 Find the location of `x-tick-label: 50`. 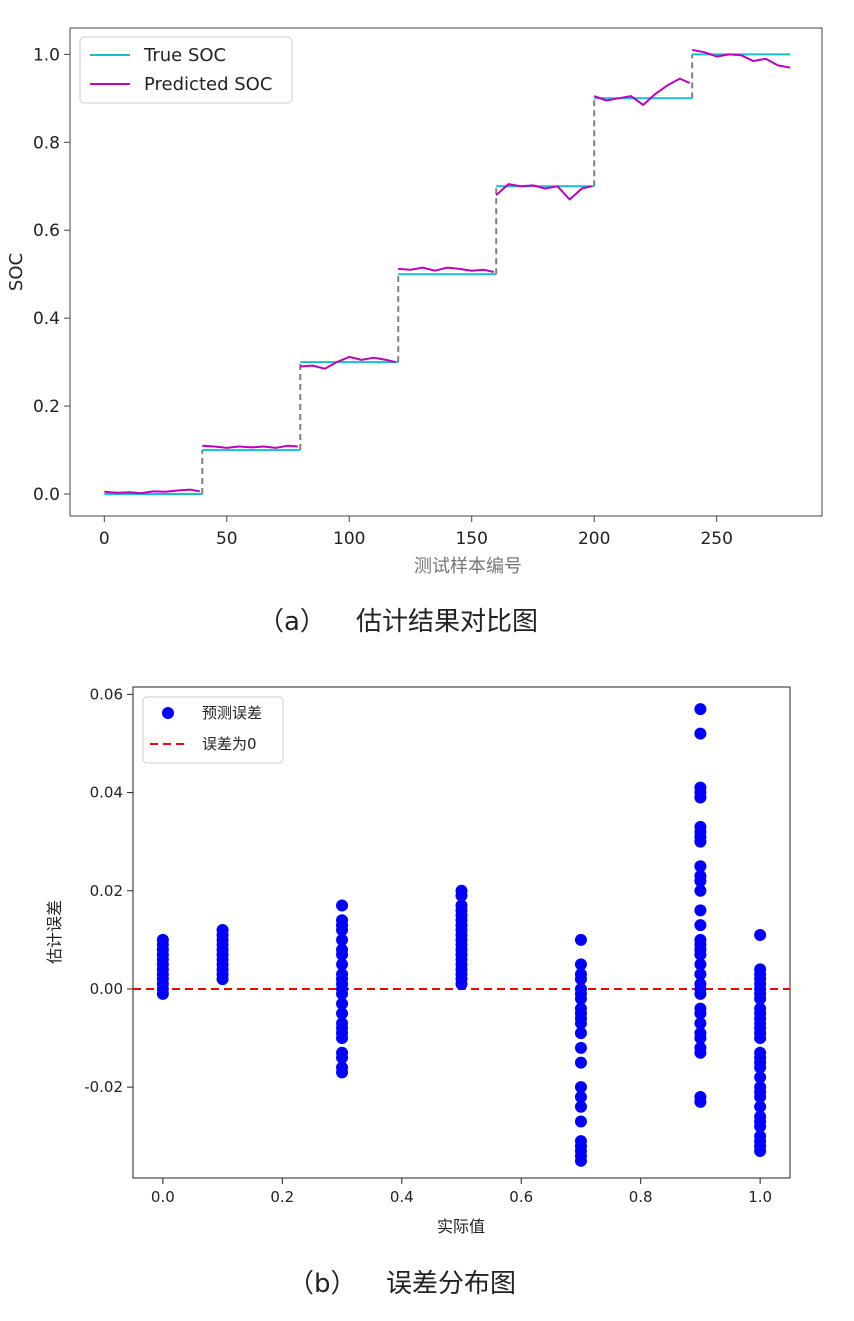

x-tick-label: 50 is located at coordinates (227, 539).